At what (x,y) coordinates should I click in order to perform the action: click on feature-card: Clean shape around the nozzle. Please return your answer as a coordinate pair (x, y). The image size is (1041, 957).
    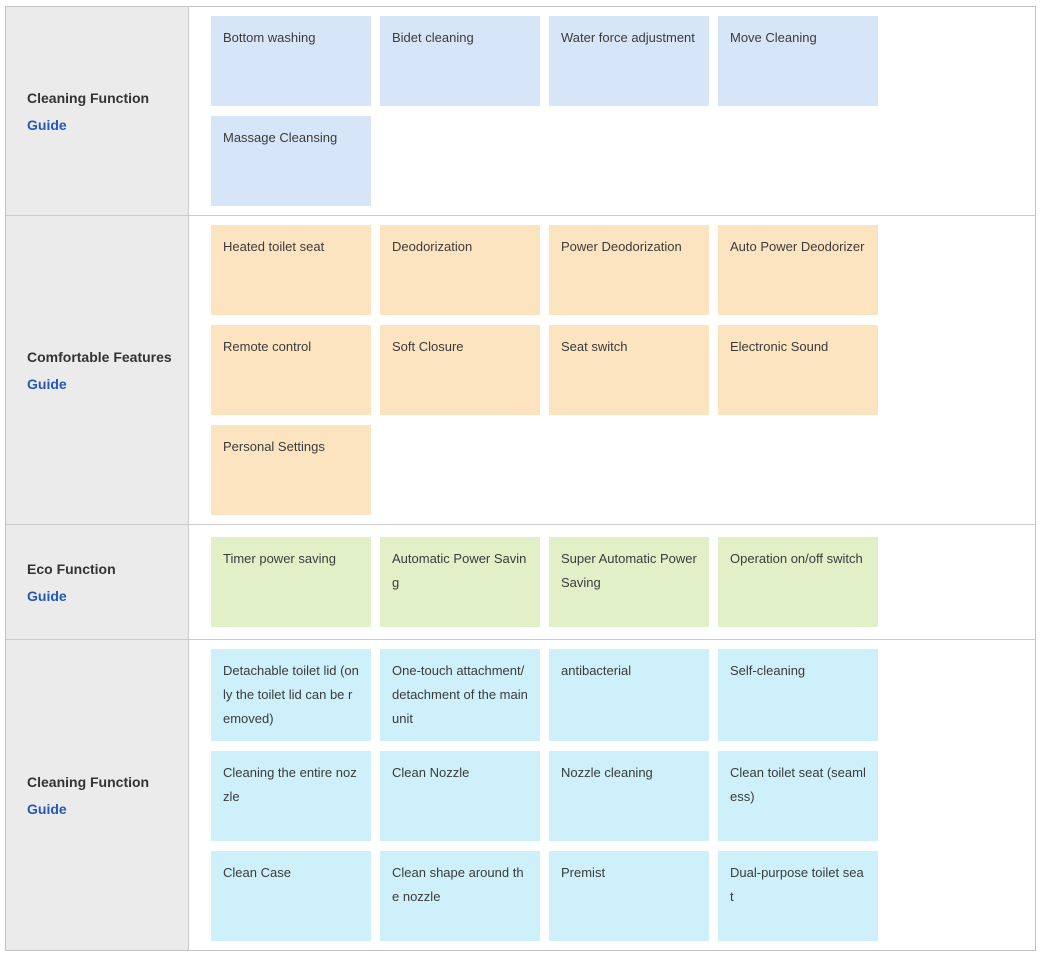
    Looking at the image, I should click on (460, 896).